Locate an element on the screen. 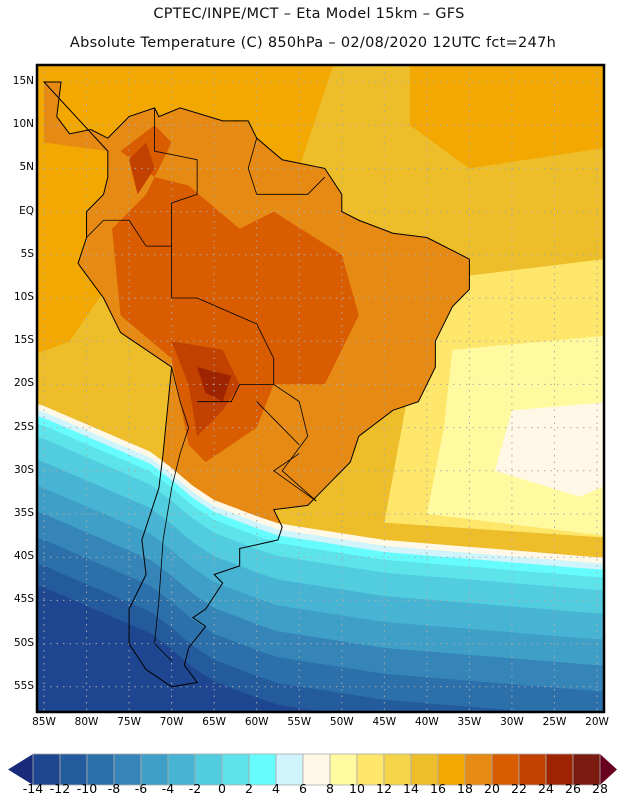  latitude-label: EQ is located at coordinates (26, 210).